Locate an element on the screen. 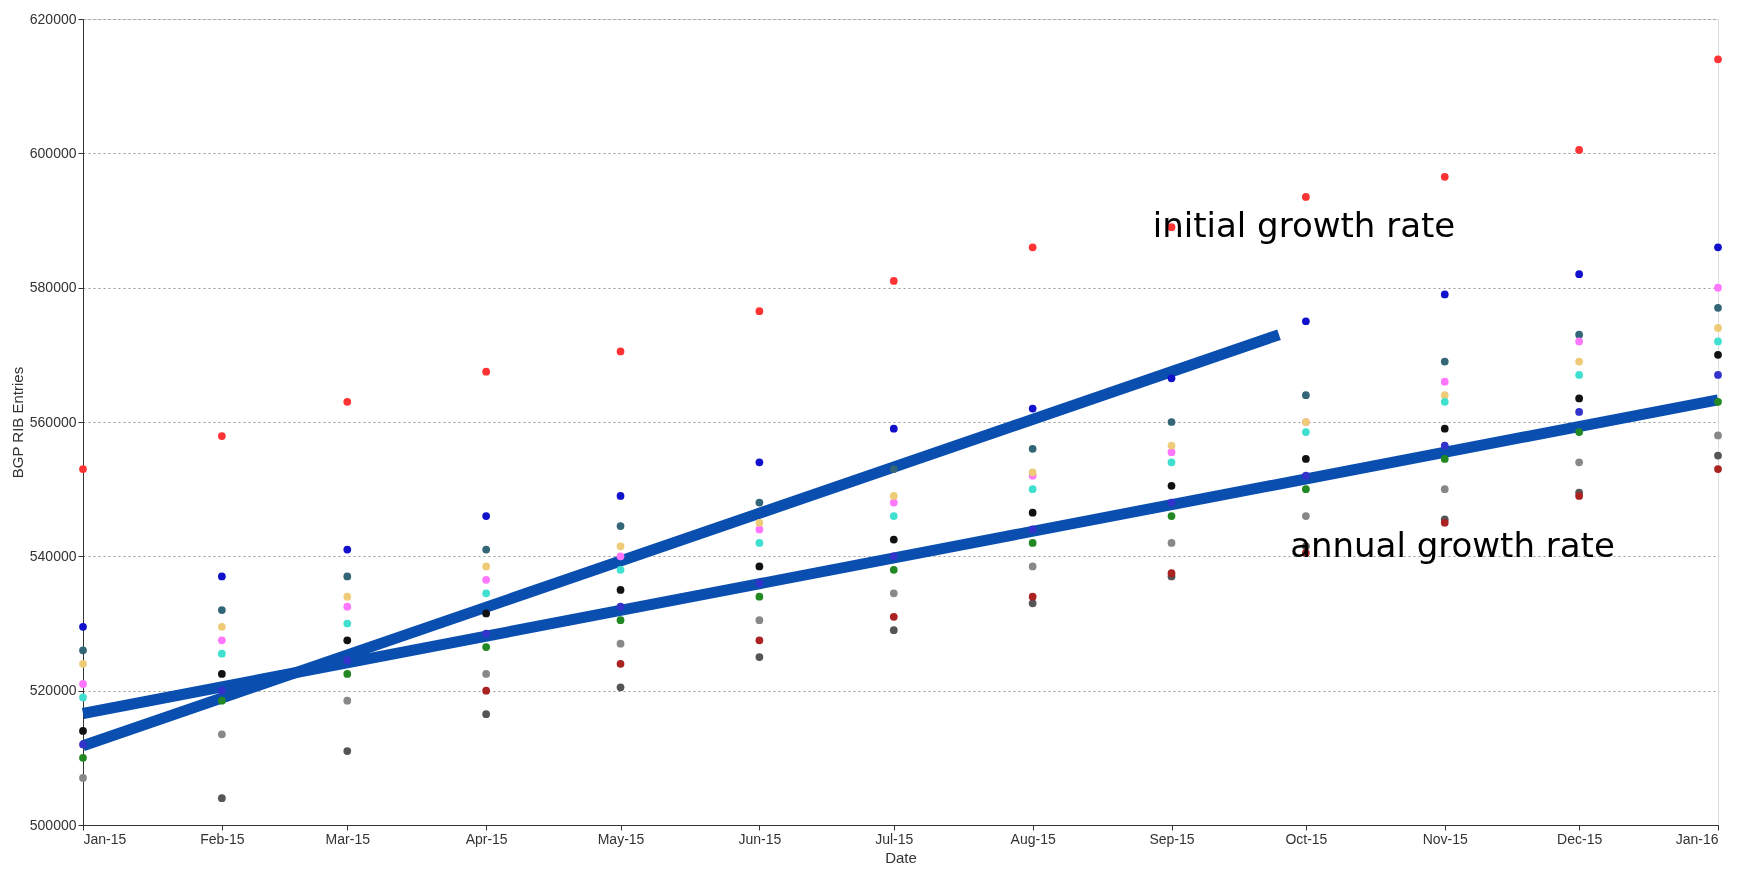 Image resolution: width=1739 pixels, height=873 pixels. x-tick-label: Dec-15 is located at coordinates (1580, 838).